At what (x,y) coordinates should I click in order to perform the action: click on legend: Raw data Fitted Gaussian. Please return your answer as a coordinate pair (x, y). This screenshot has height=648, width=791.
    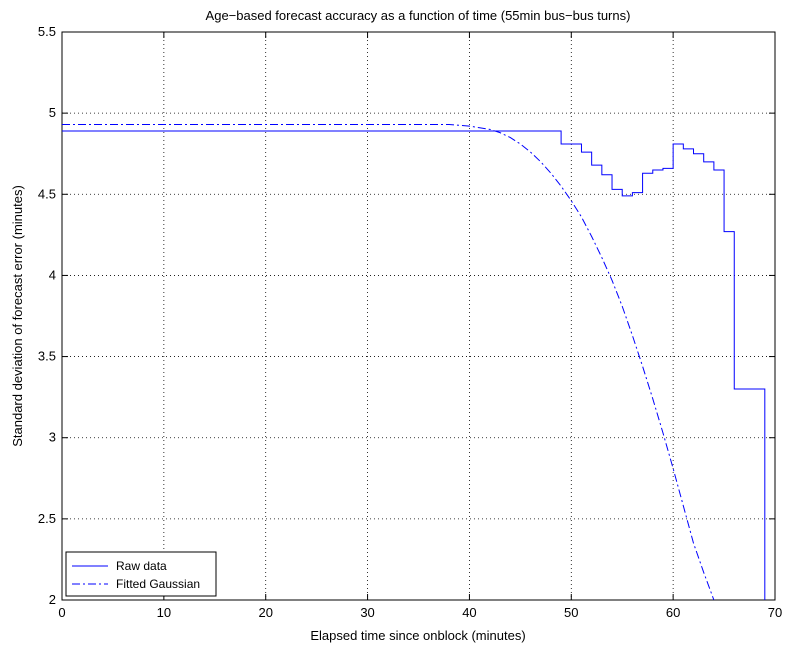
    Looking at the image, I should click on (141, 574).